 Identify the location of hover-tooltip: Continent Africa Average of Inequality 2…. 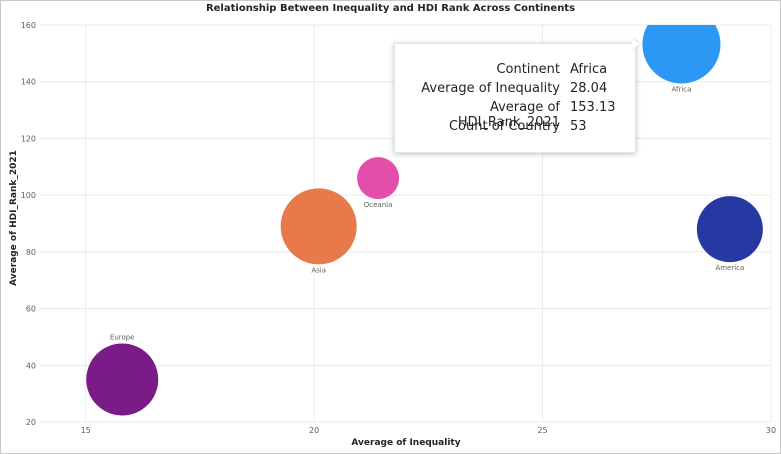
(515, 98).